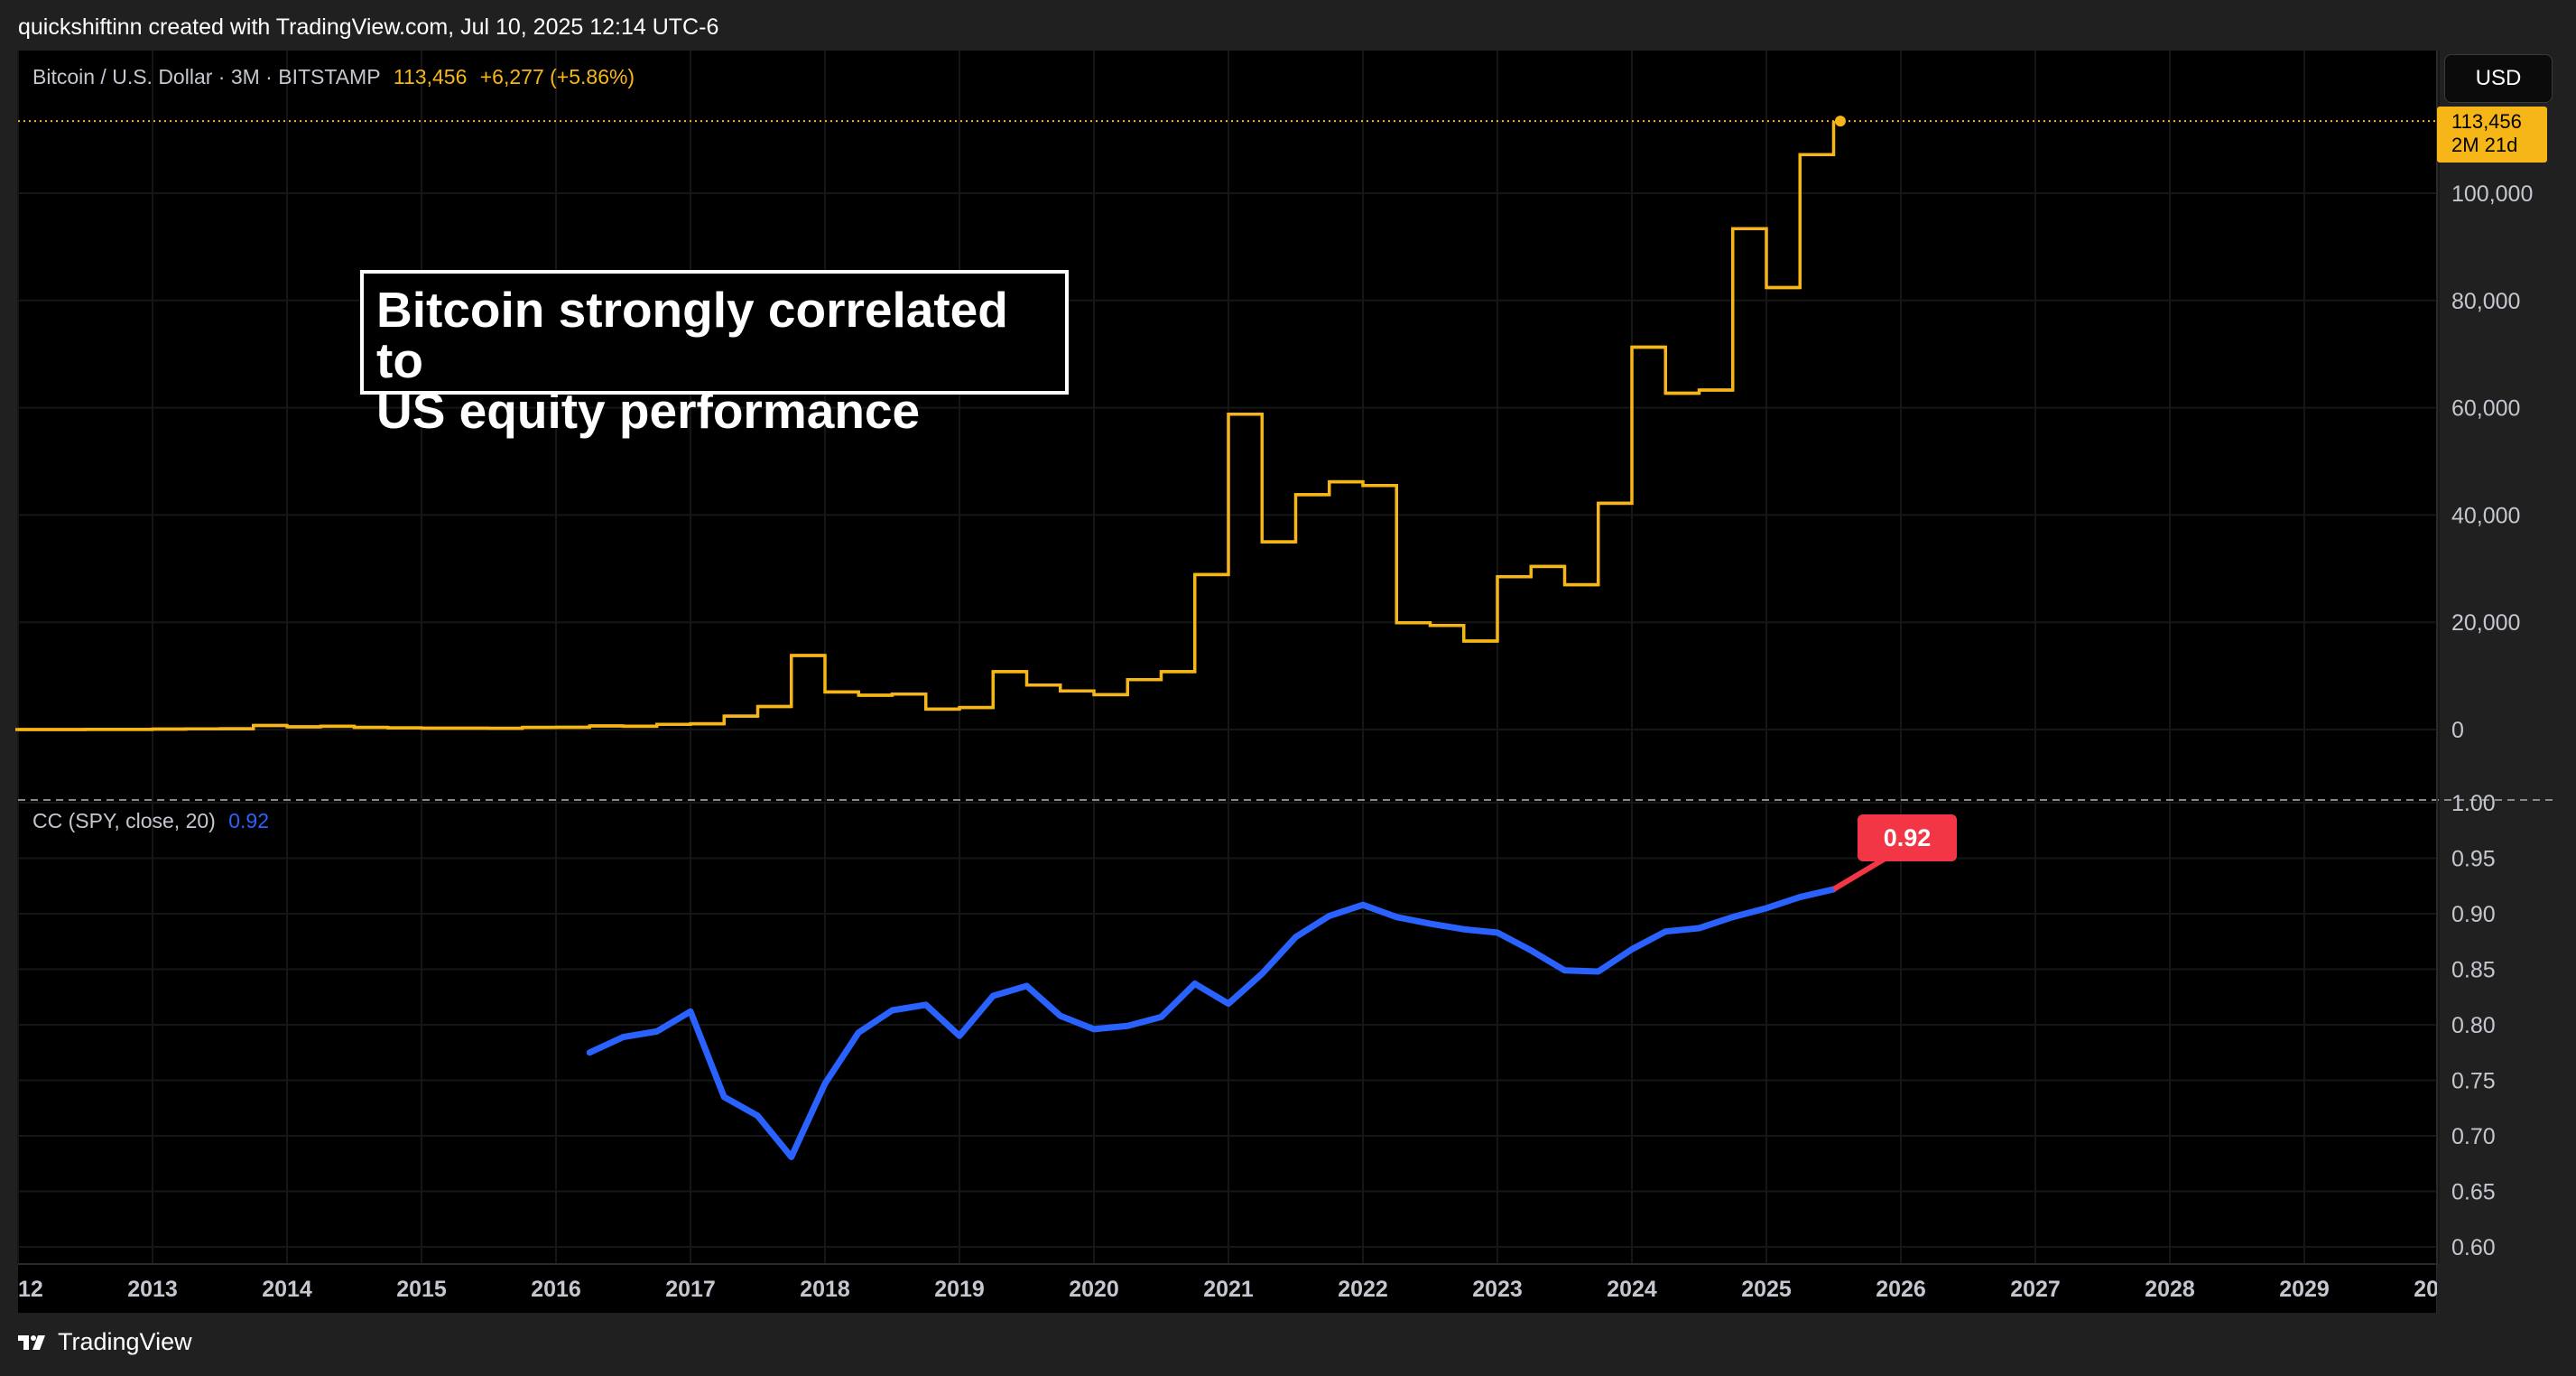  What do you see at coordinates (2036, 1289) in the screenshot?
I see `time-axis-tick: 2027` at bounding box center [2036, 1289].